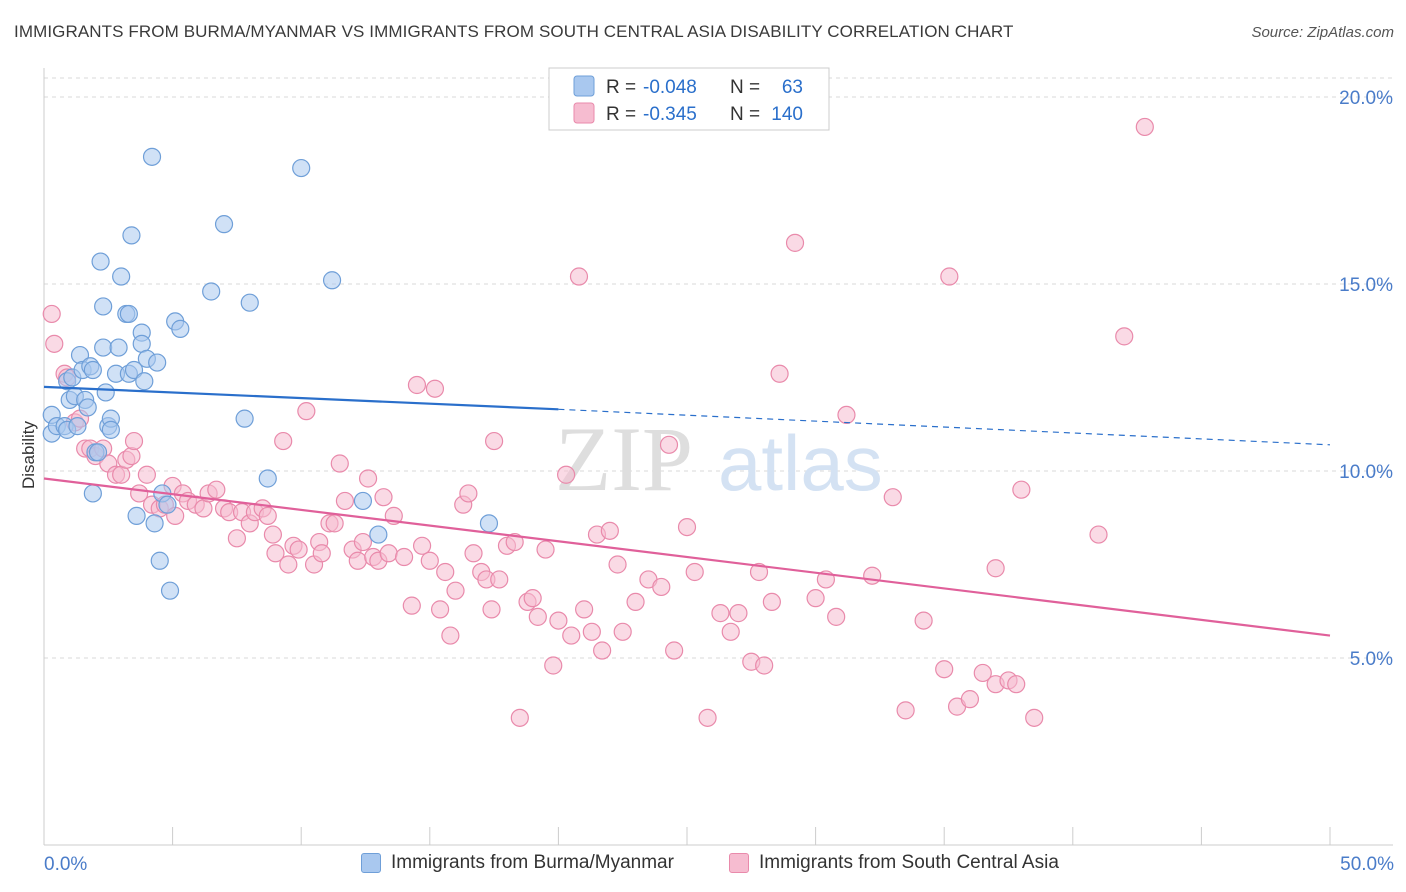 Image resolution: width=1406 pixels, height=892 pixels. What do you see at coordinates (944, 427) in the screenshot?
I see `trend-line-blue-extension` at bounding box center [944, 427].